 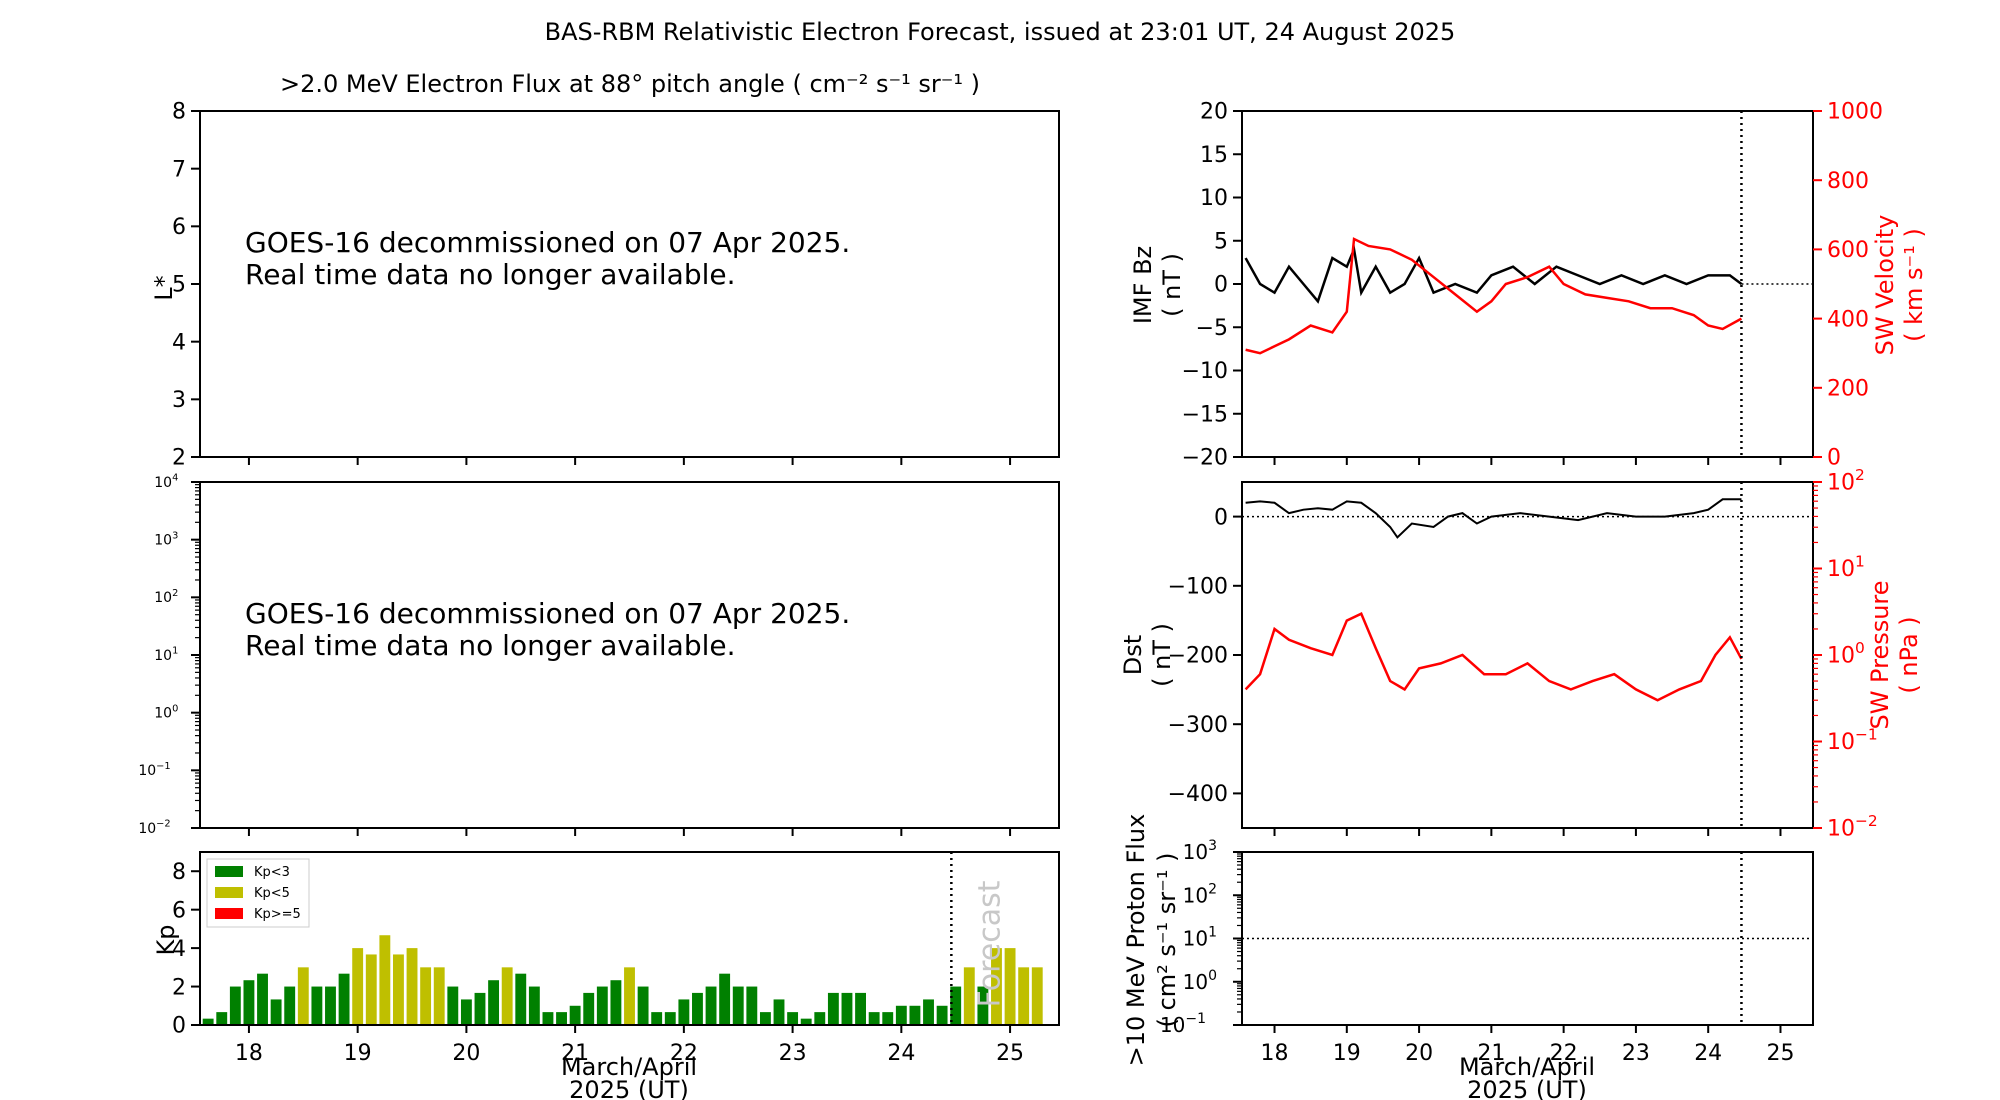 What do you see at coordinates (1214, 112) in the screenshot?
I see `p4-y-label: 20` at bounding box center [1214, 112].